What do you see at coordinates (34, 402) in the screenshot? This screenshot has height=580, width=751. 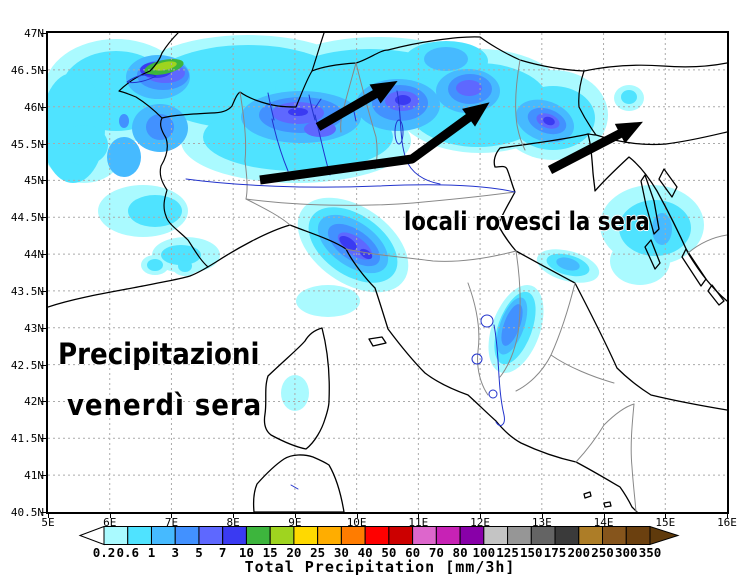 I see `lat-label: 42N` at bounding box center [34, 402].